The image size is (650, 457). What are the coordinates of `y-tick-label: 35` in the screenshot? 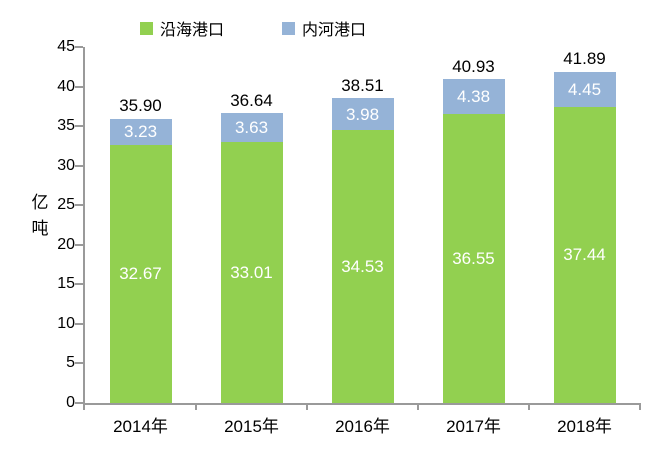 It's located at (66, 126).